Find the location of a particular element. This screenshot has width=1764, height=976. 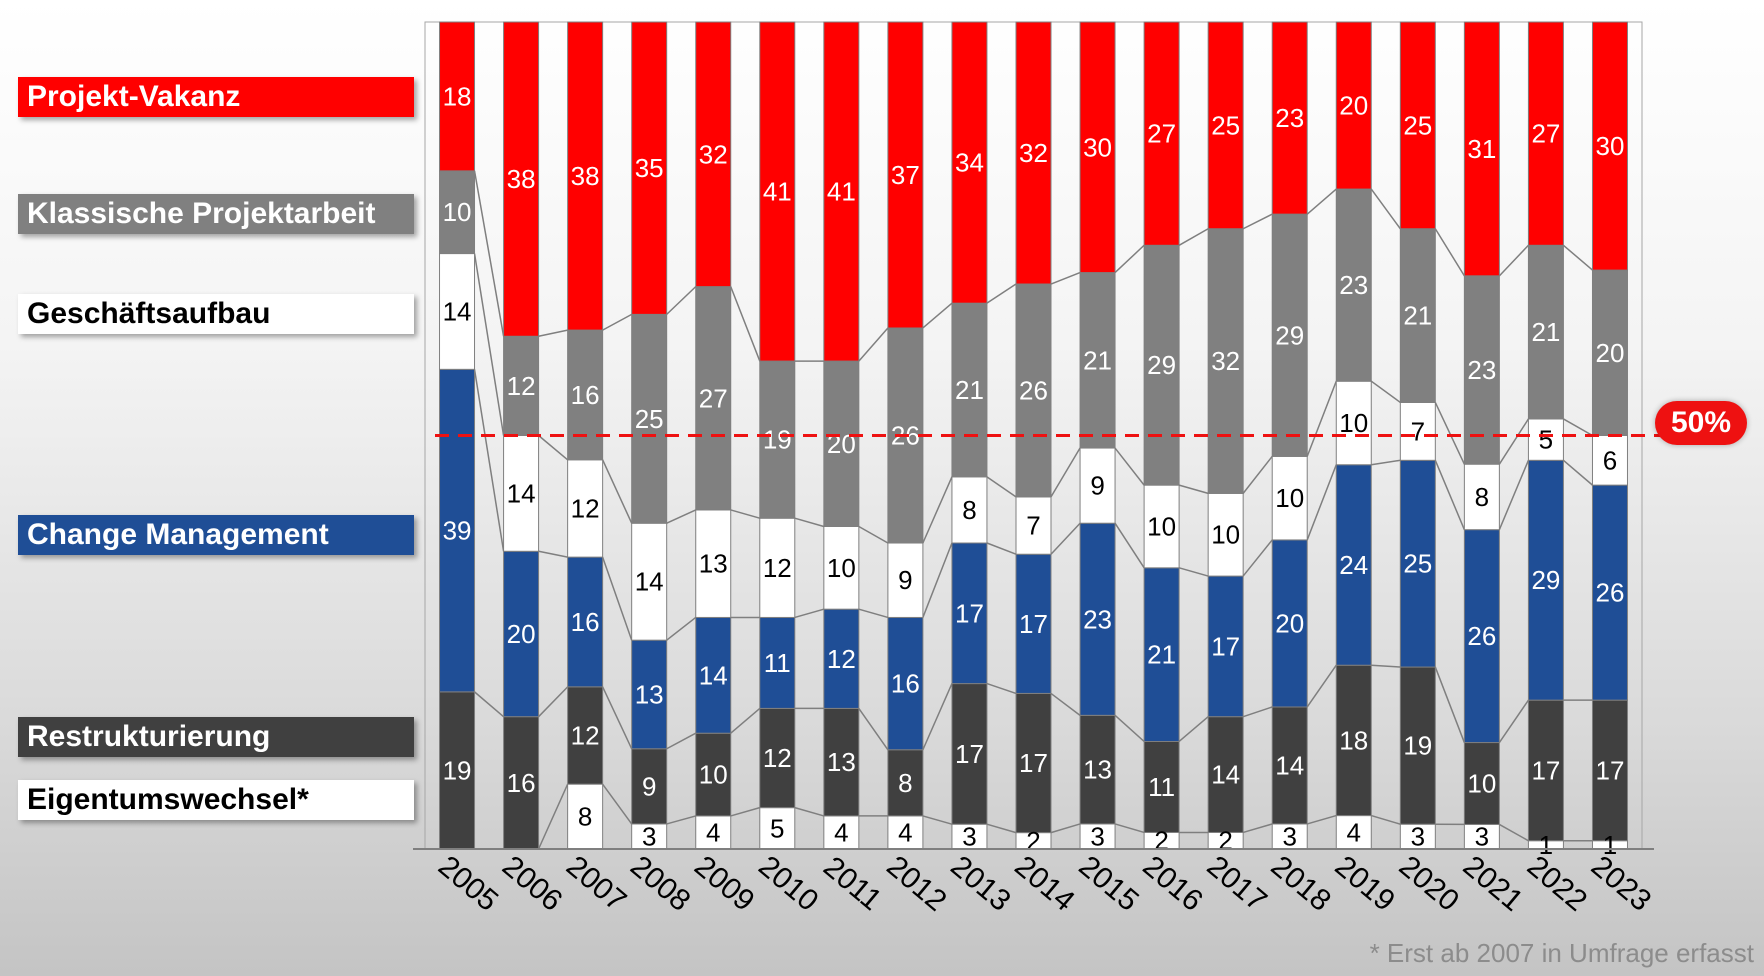

legend-geschaeftsaufbau: Geschäftsaufbau is located at coordinates (216, 314).